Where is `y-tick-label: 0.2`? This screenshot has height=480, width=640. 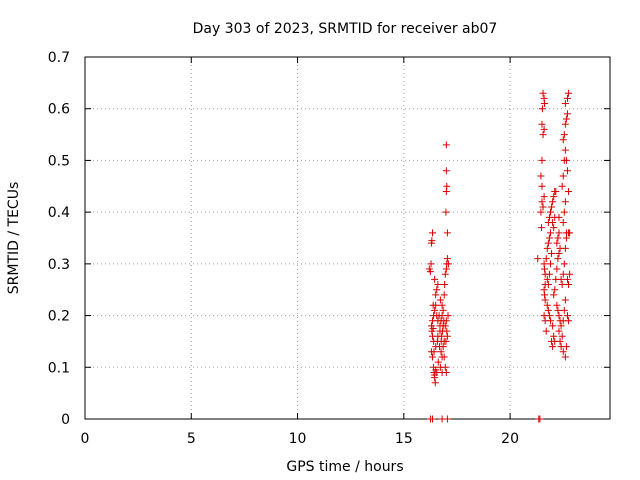 y-tick-label: 0.2 is located at coordinates (59, 317).